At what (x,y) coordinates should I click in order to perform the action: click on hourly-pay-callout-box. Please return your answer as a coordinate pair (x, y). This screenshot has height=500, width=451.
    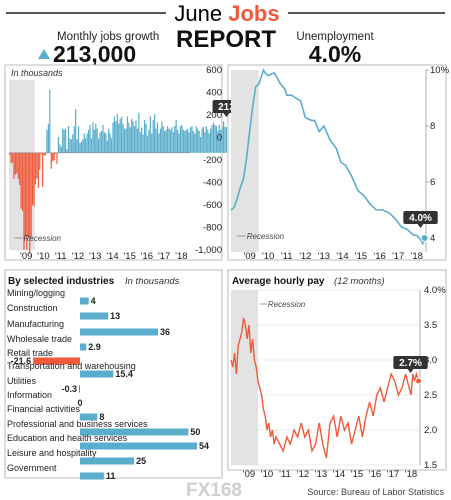
    Looking at the image, I should click on (410, 362).